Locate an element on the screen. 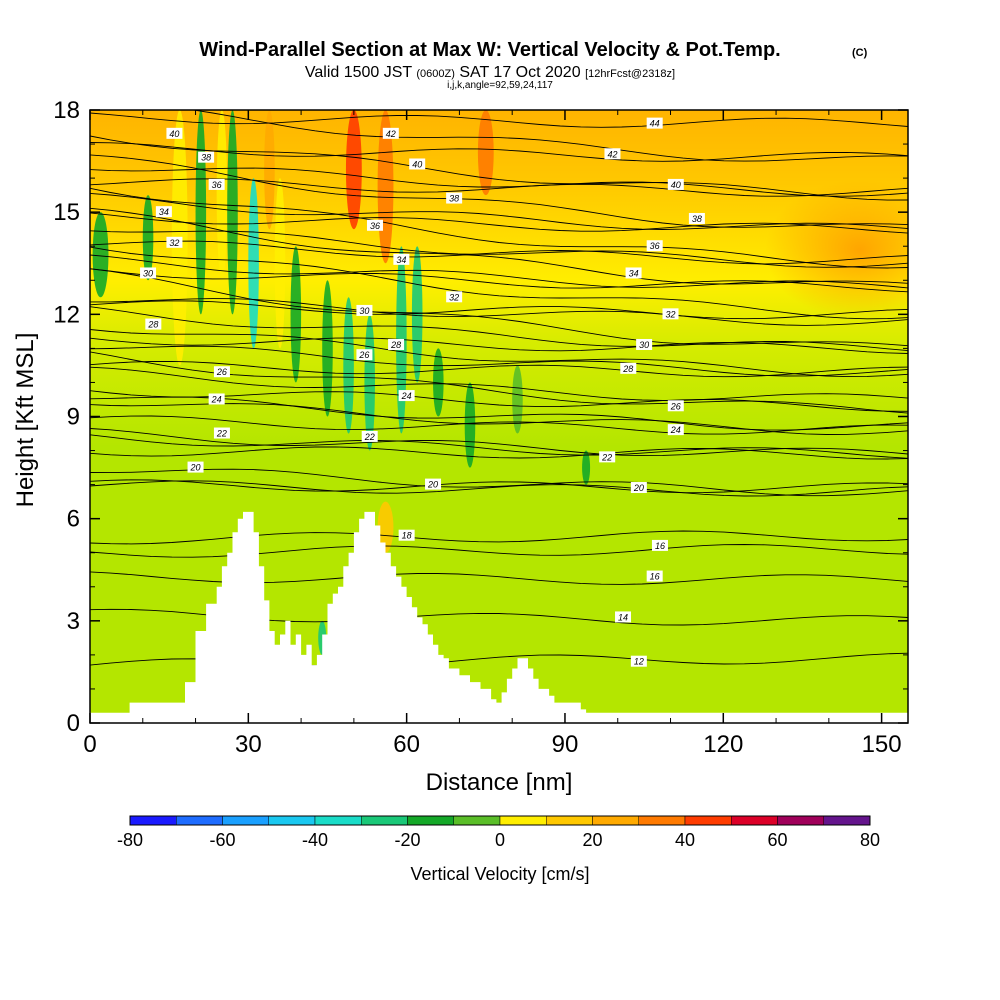 The height and width of the screenshot is (1000, 1000). colorbar-tick-label: 40 is located at coordinates (685, 840).